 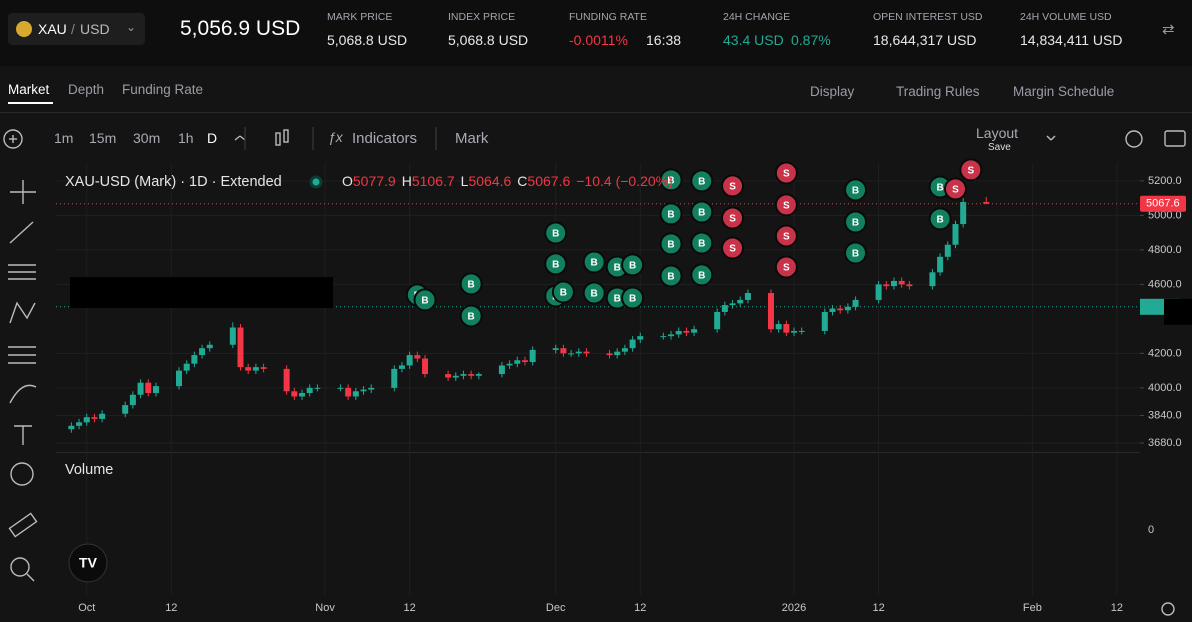 I want to click on stat-value: 18,644,317 USD, so click(x=925, y=40).